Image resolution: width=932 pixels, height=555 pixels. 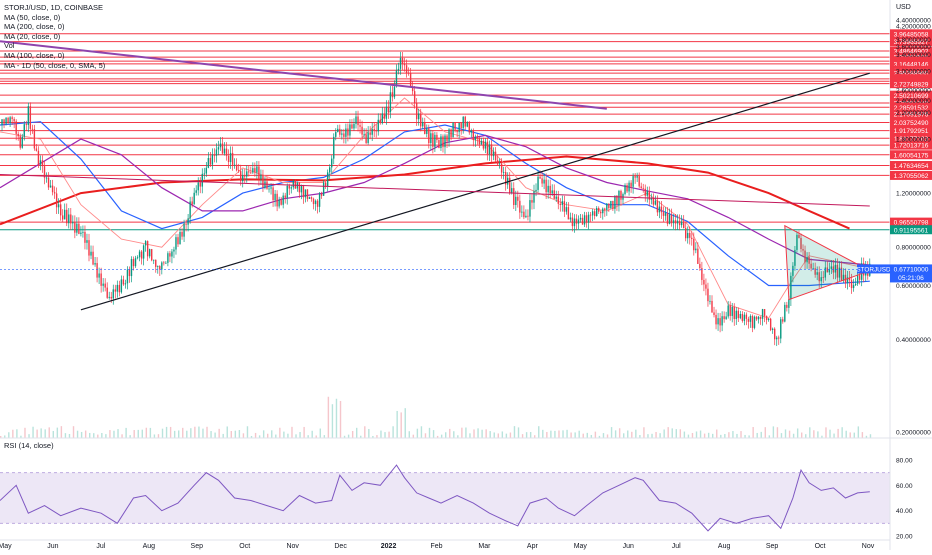 What do you see at coordinates (34, 27) in the screenshot?
I see `legend-ma200: MA (200, close, 0)` at bounding box center [34, 27].